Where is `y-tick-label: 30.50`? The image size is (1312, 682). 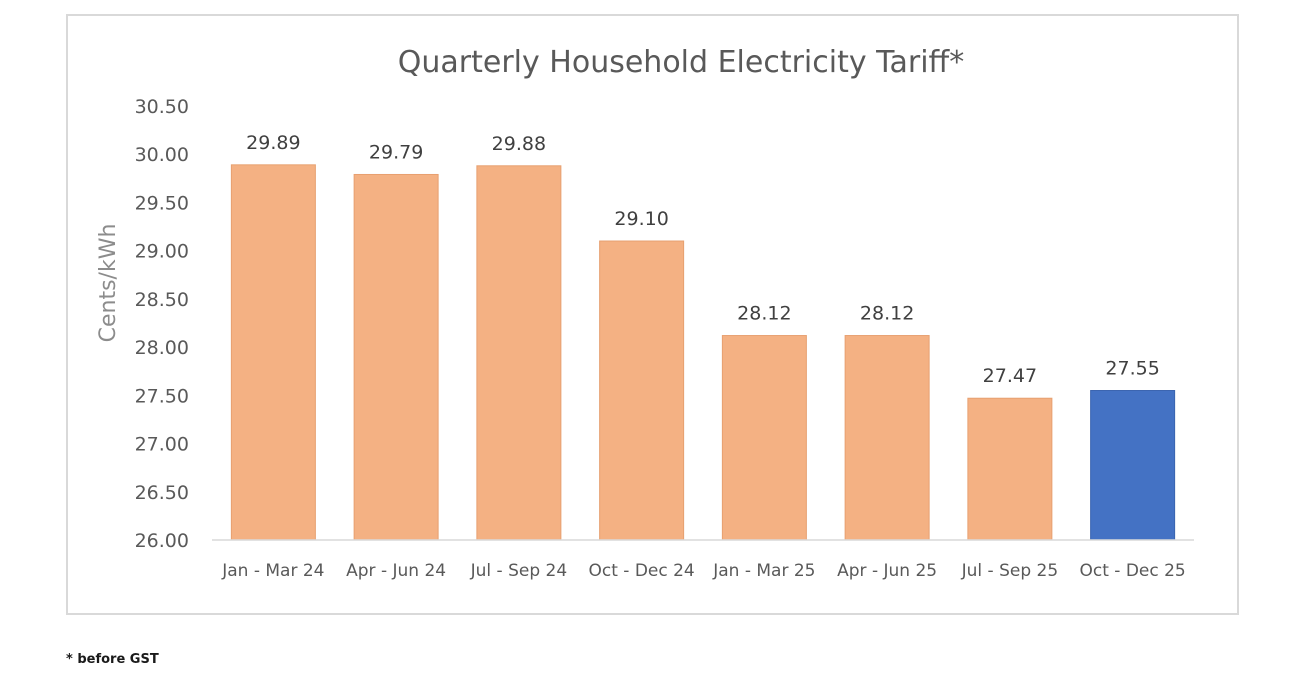
y-tick-label: 30.50 is located at coordinates (162, 107).